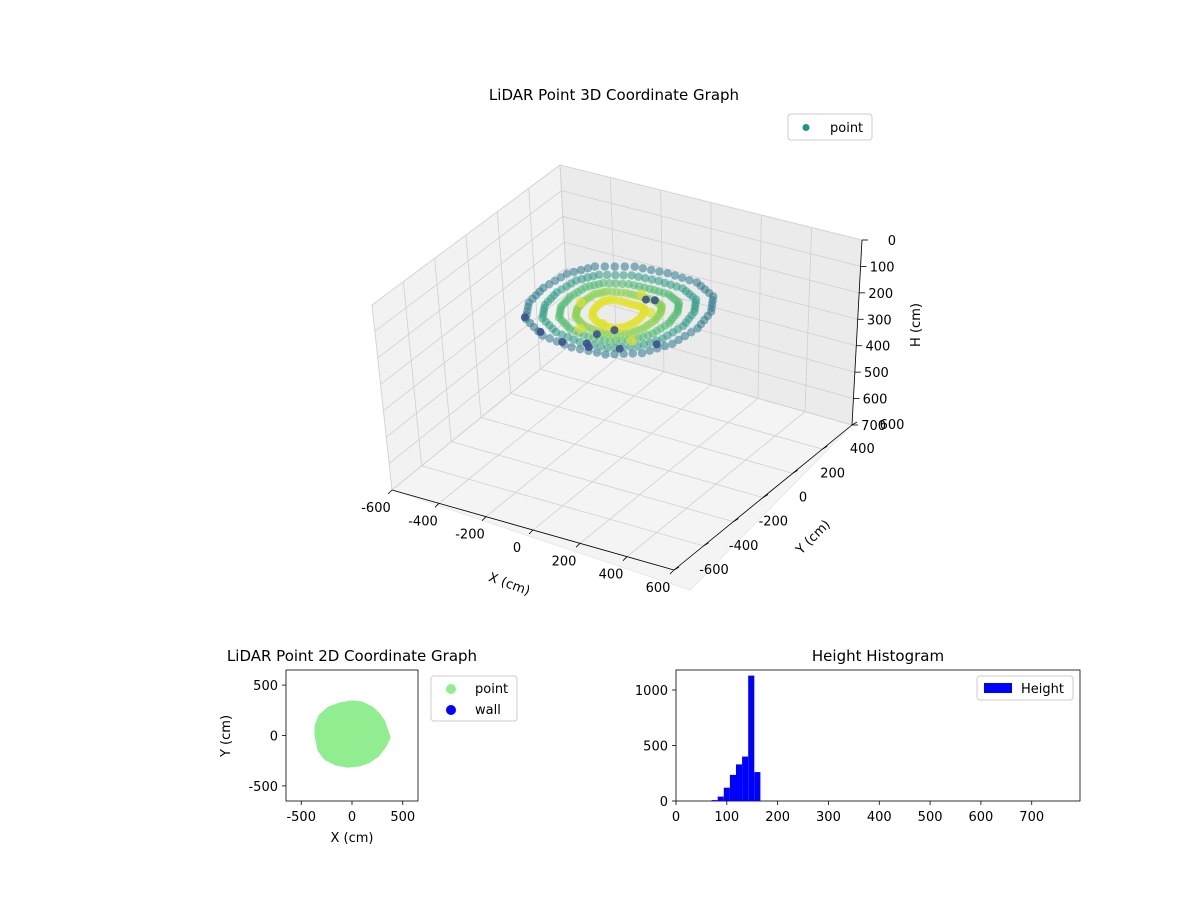 The width and height of the screenshot is (1200, 900). What do you see at coordinates (862, 449) in the screenshot?
I see `chart-3d-y-tick-label: 400` at bounding box center [862, 449].